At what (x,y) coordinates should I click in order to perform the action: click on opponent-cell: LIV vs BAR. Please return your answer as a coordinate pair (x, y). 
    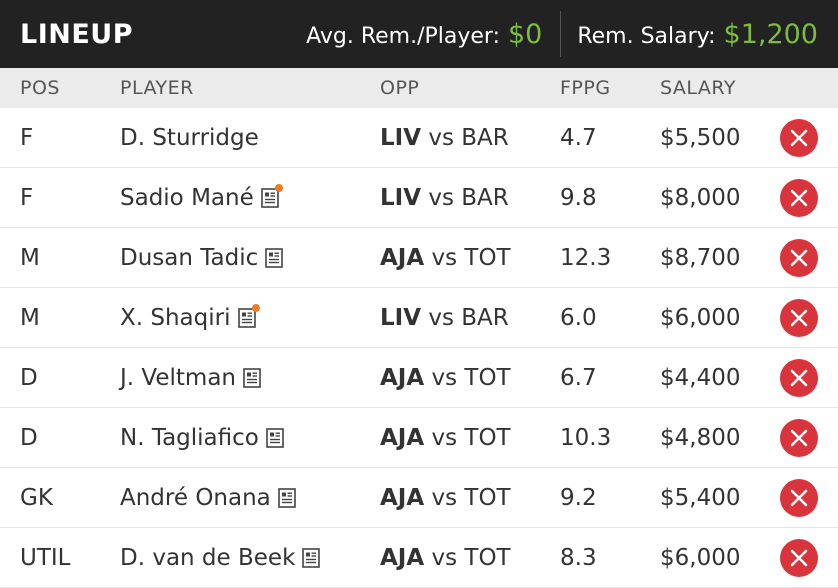
    Looking at the image, I should click on (444, 318).